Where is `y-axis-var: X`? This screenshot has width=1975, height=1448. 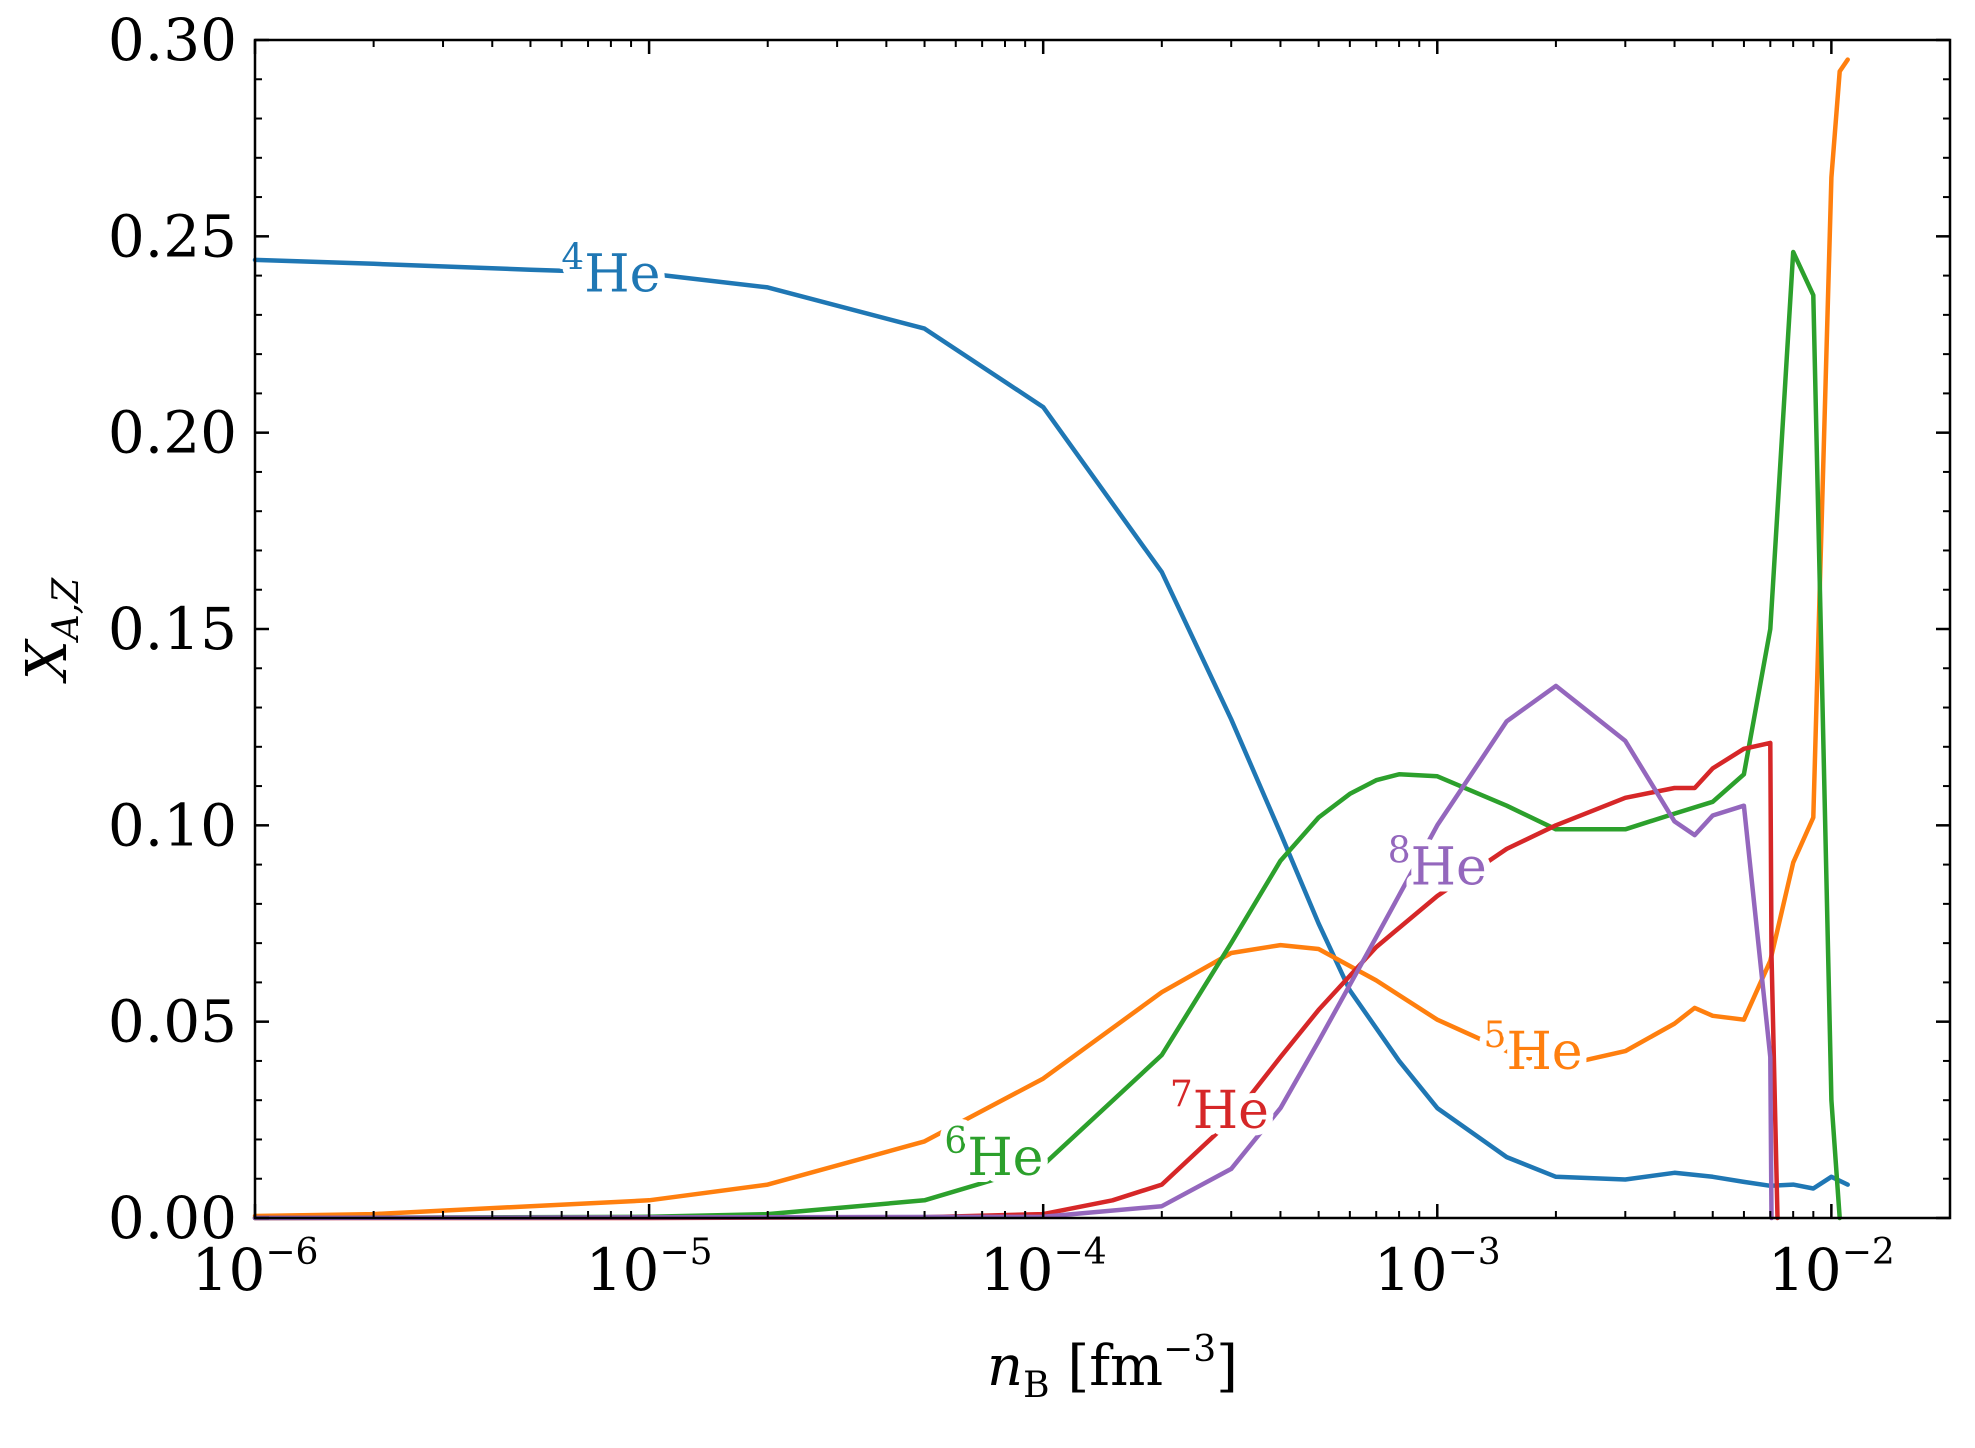
y-axis-var: X is located at coordinates (47, 661).